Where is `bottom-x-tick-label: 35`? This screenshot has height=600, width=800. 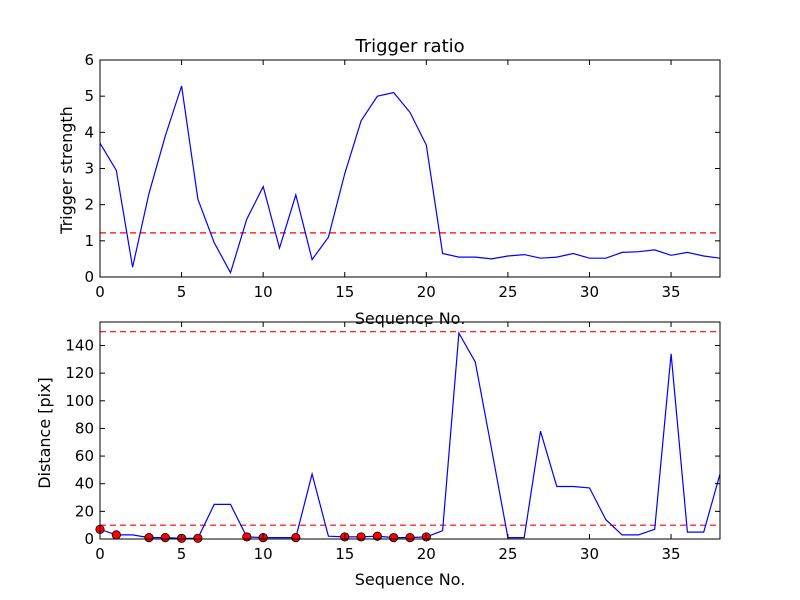
bottom-x-tick-label: 35 is located at coordinates (671, 554).